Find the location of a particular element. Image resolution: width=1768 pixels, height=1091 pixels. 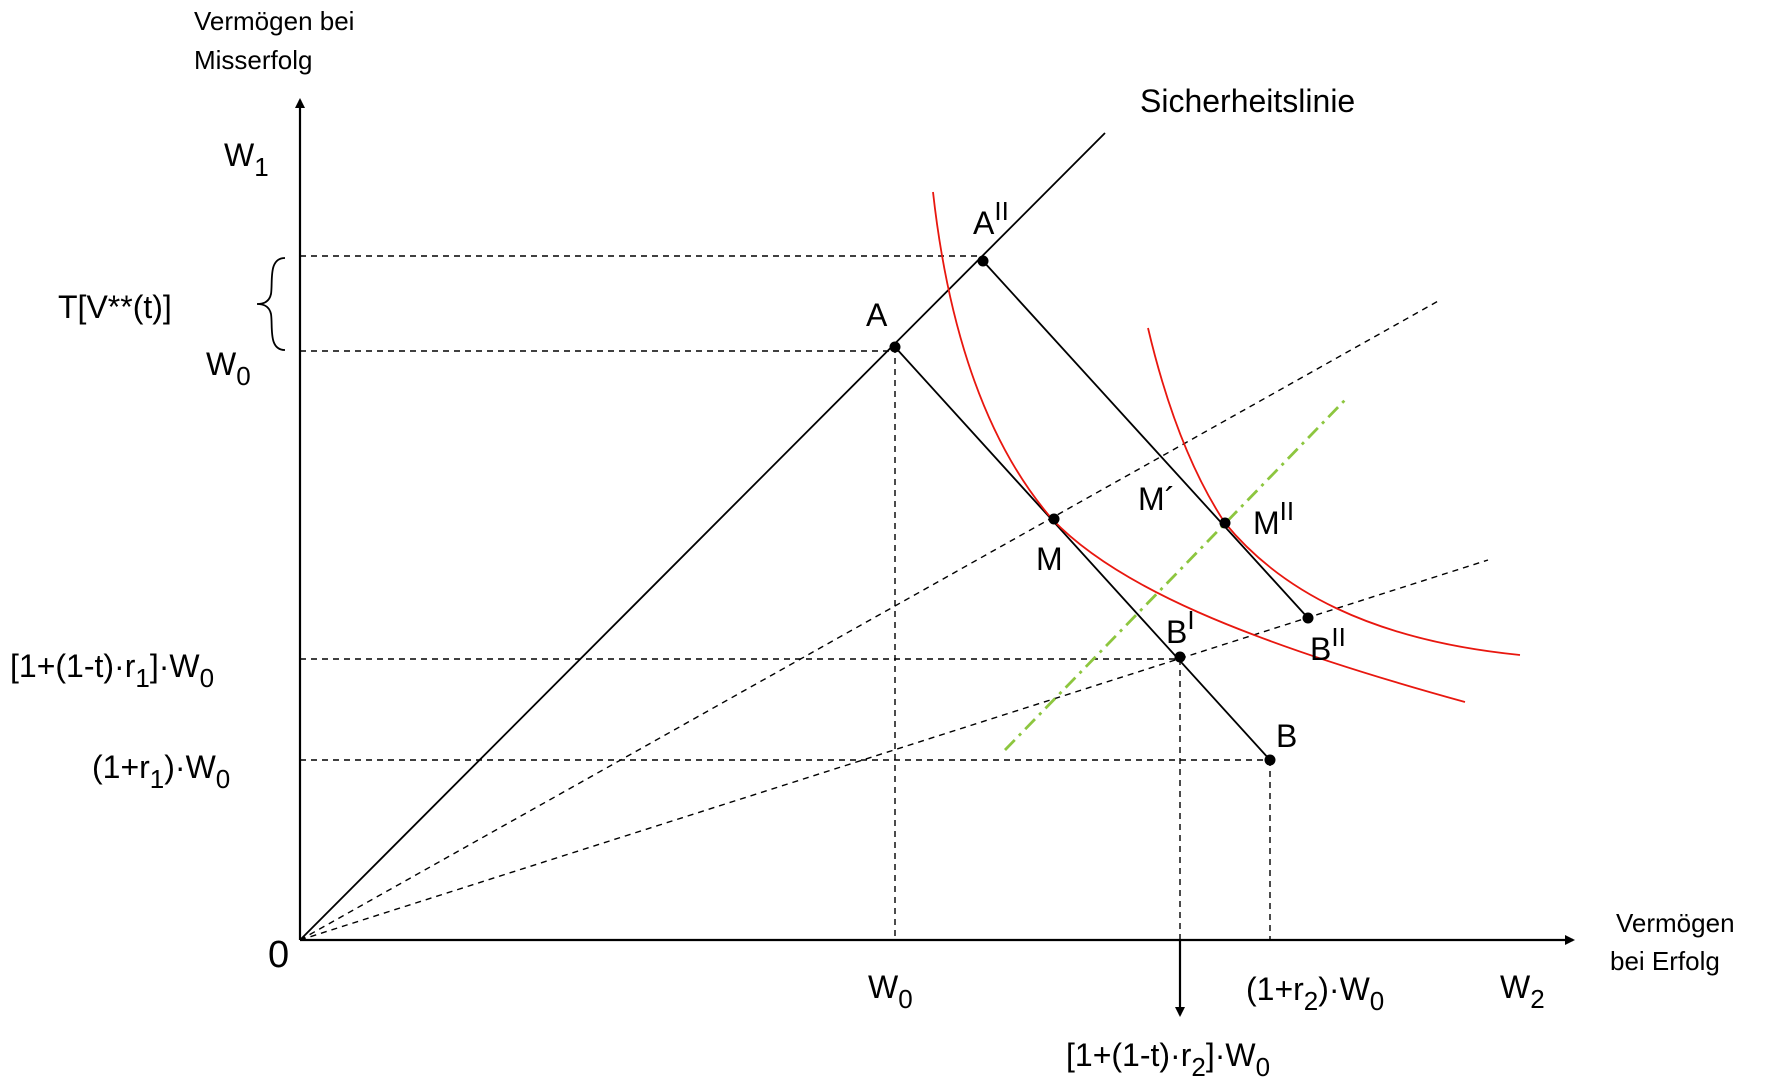

expansion-path is located at coordinates (1175, 575).